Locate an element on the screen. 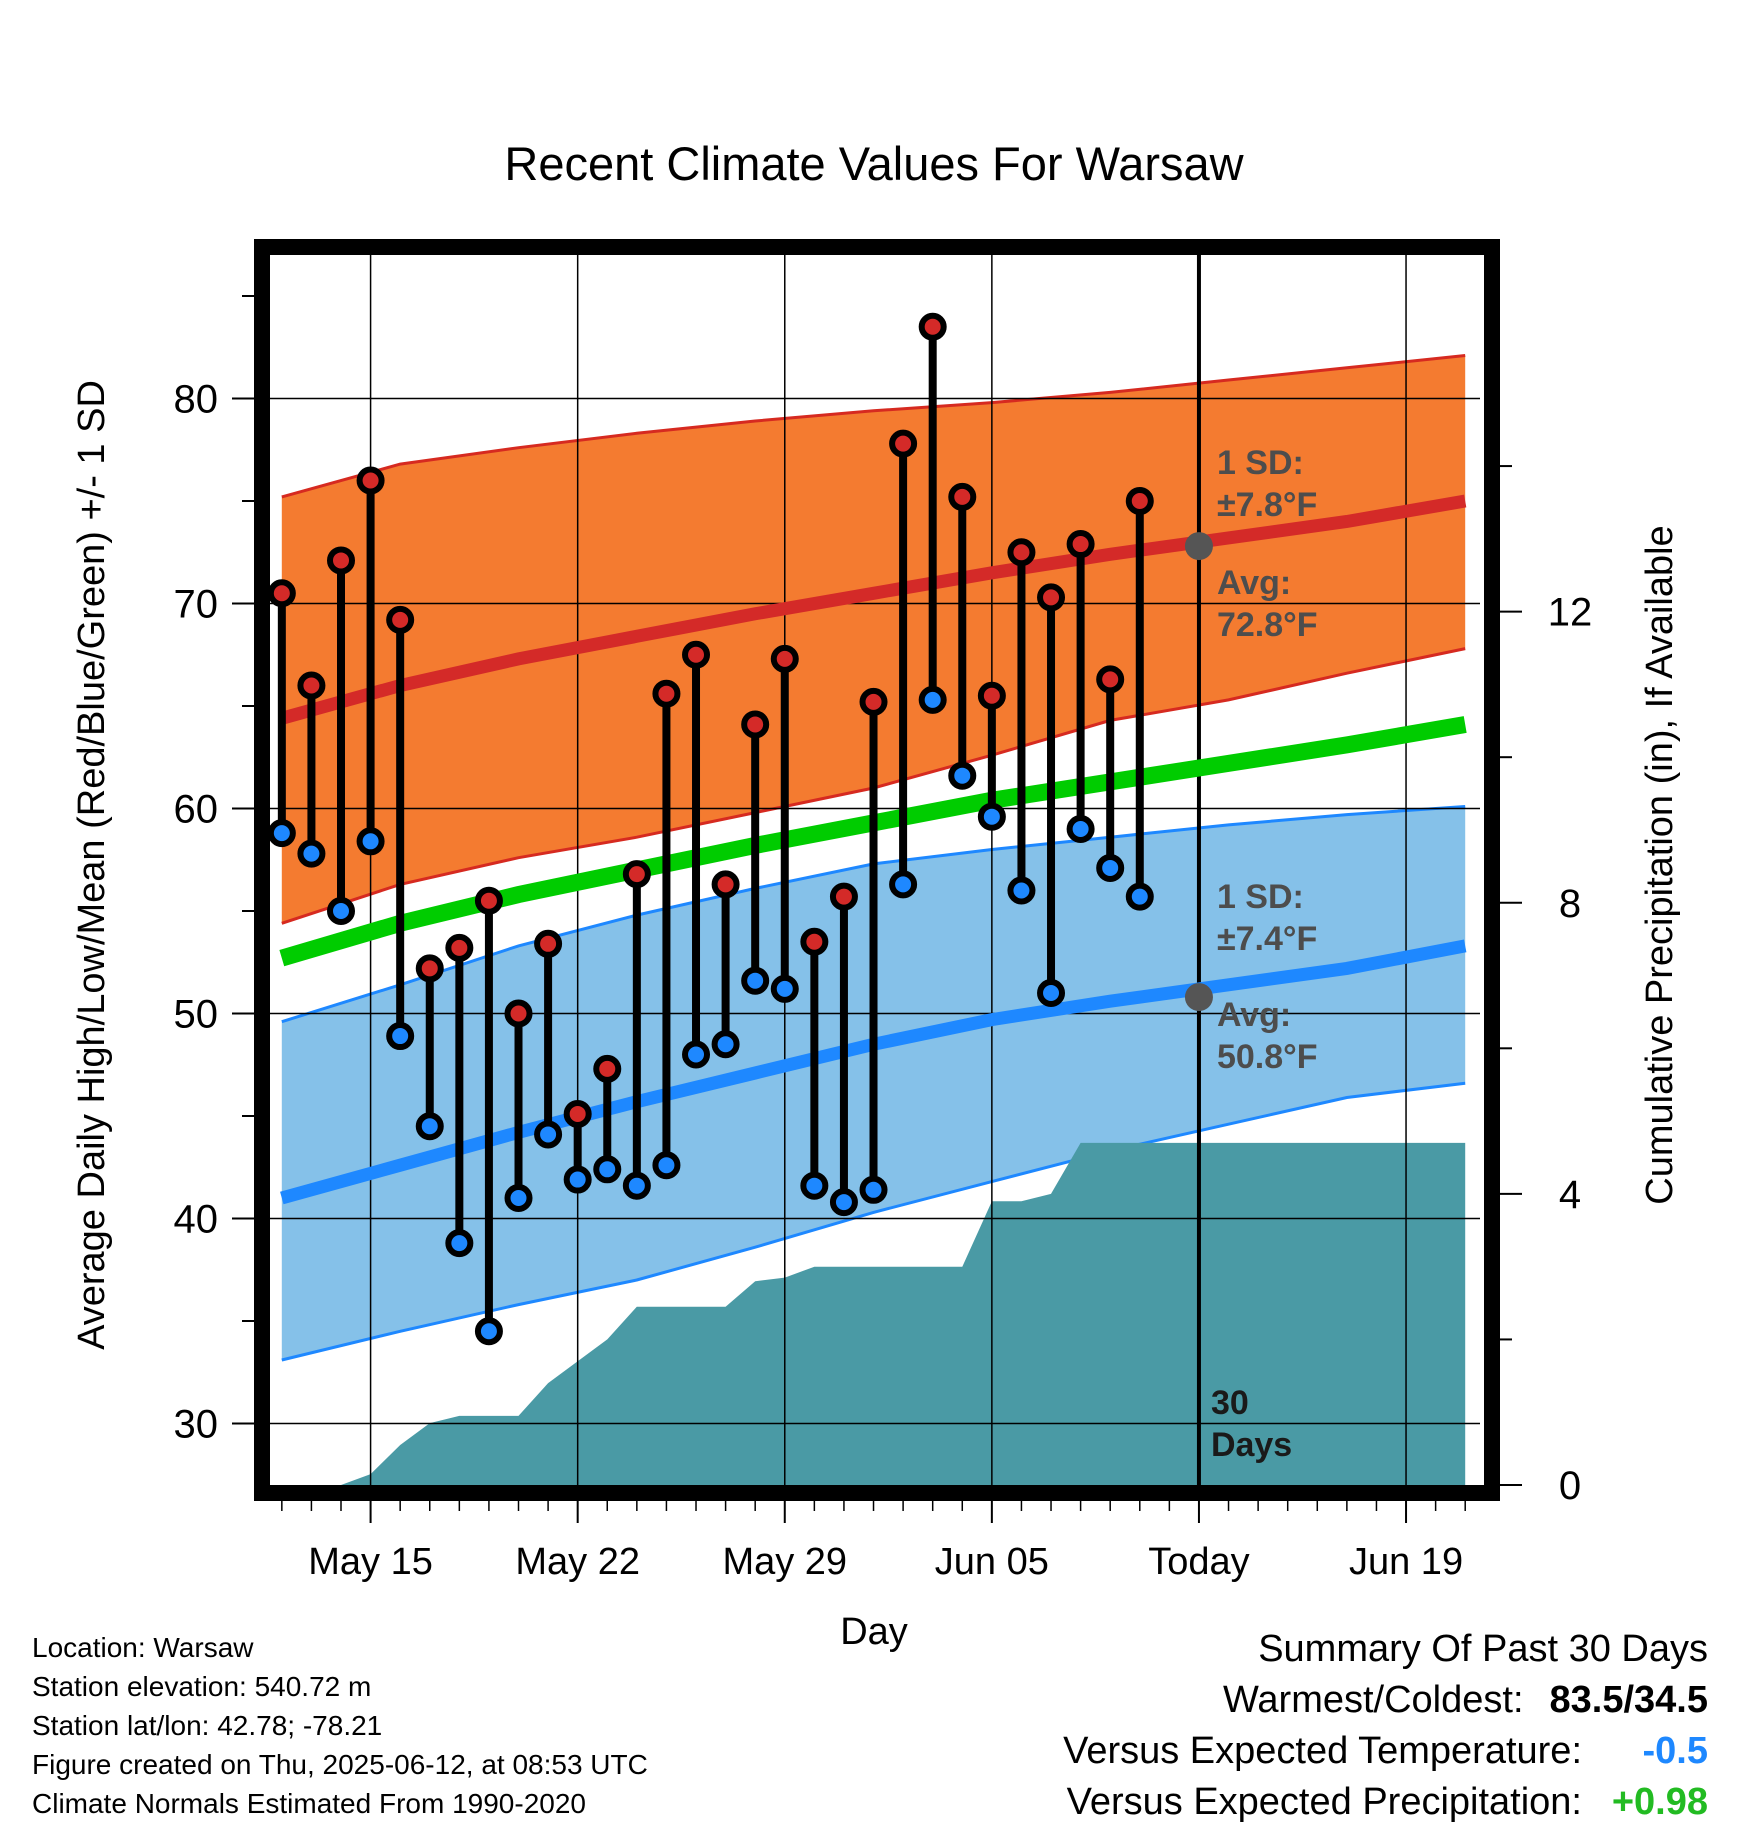 The width and height of the screenshot is (1748, 1828). y2-tick-label: 4 is located at coordinates (1570, 1195).